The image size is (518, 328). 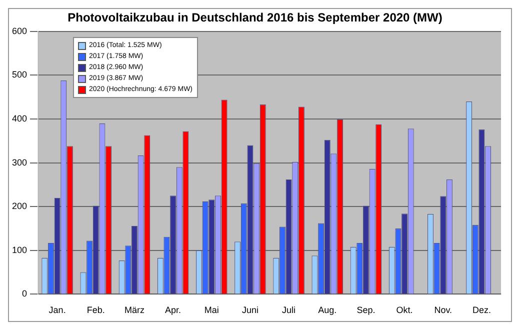 I want to click on x-tick-label: Apr., so click(x=173, y=310).